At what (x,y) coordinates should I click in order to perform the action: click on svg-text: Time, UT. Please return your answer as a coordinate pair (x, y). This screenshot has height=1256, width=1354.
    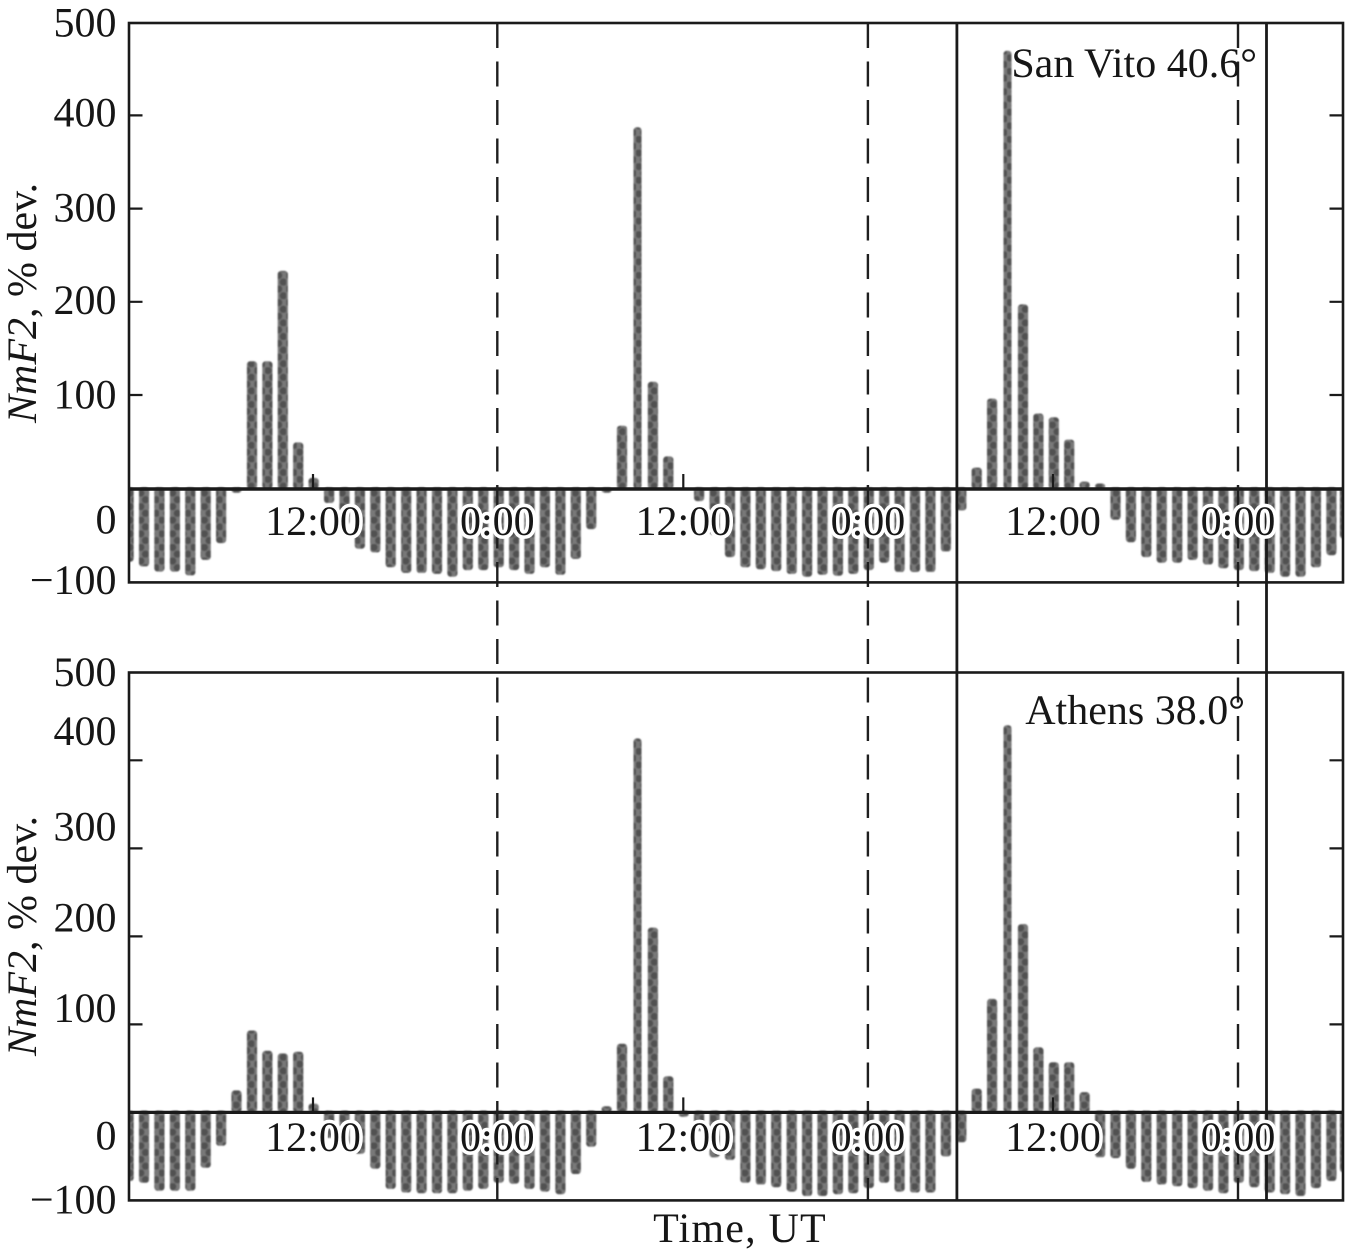
    Looking at the image, I should click on (740, 1229).